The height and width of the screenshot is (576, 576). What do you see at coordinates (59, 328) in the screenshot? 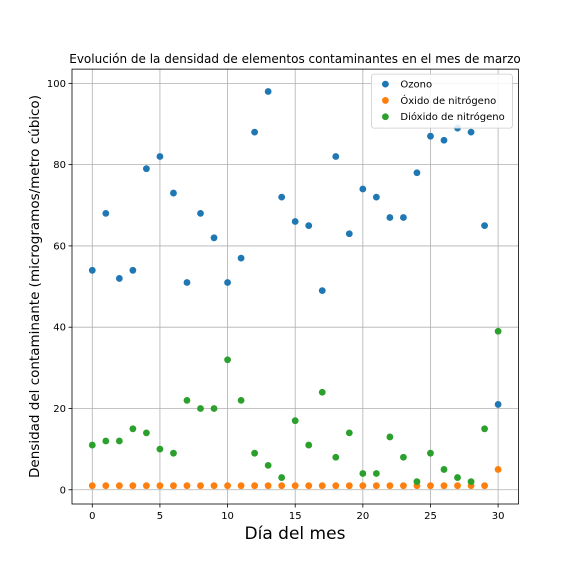
I see `y-tick-label: 40` at bounding box center [59, 328].